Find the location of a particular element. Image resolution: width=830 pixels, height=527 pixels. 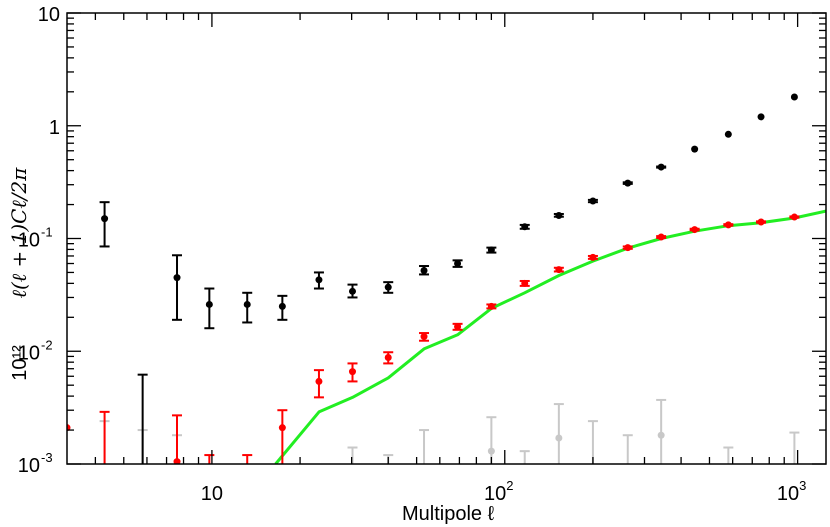

x-tick-label: 10³ is located at coordinates (791, 491).